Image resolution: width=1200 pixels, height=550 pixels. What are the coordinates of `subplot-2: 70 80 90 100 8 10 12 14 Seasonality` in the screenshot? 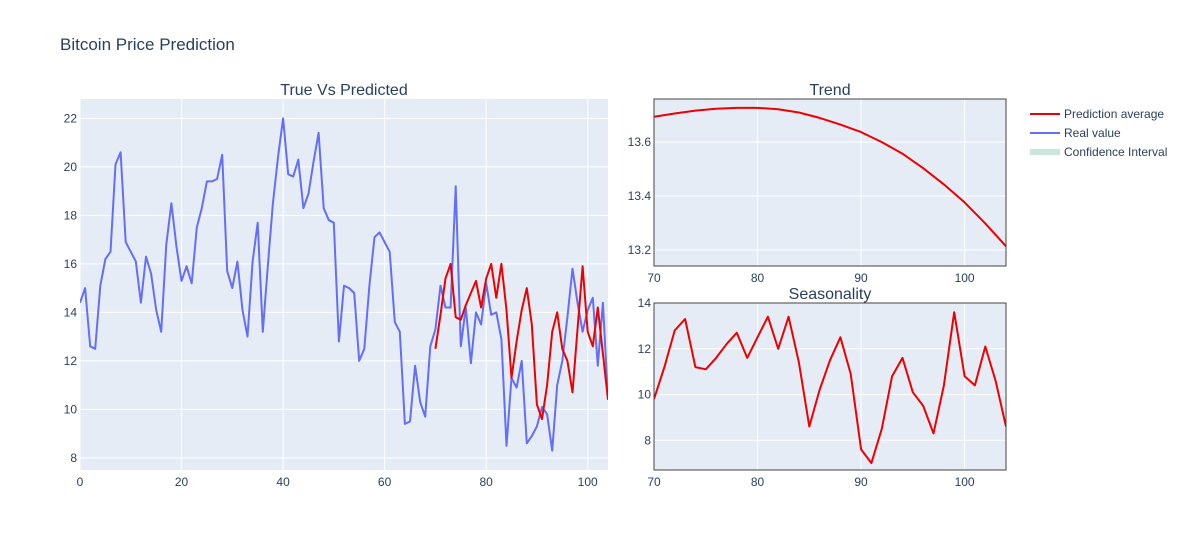 It's located at (822, 387).